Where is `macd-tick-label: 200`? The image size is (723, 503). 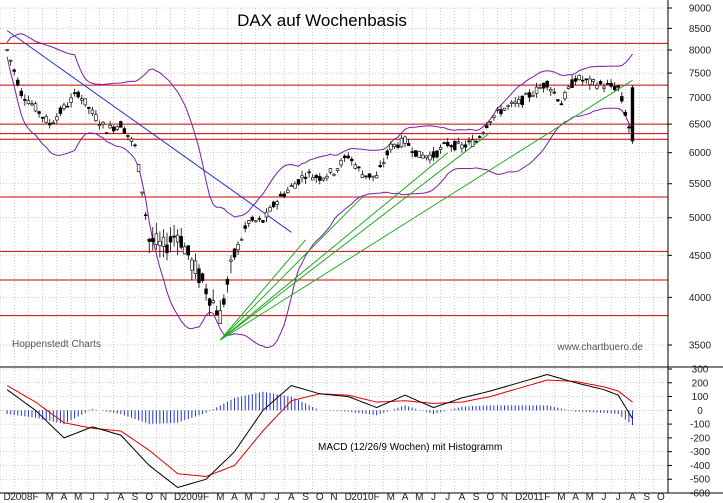
macd-tick-label: 200 is located at coordinates (700, 383).